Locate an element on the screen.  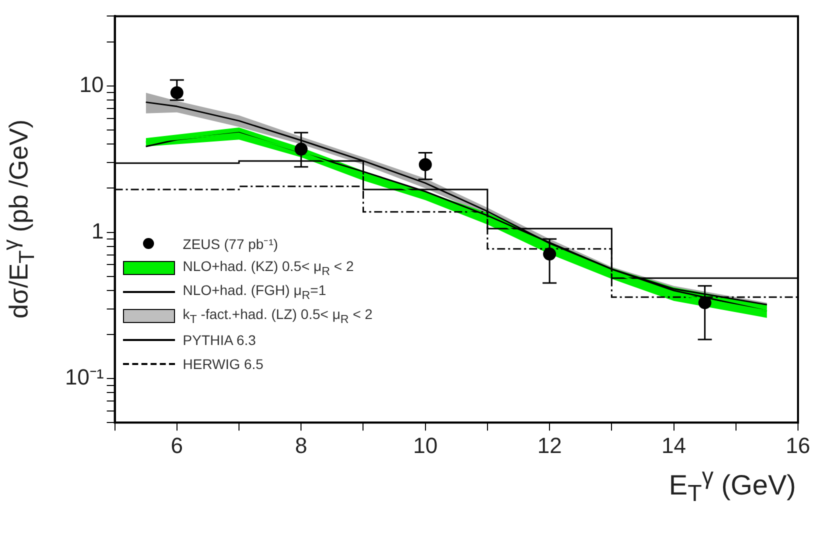
legend-label: NLO+had. (KZ) 0.5< μ$_{R}$ < 2 is located at coordinates (268, 268).